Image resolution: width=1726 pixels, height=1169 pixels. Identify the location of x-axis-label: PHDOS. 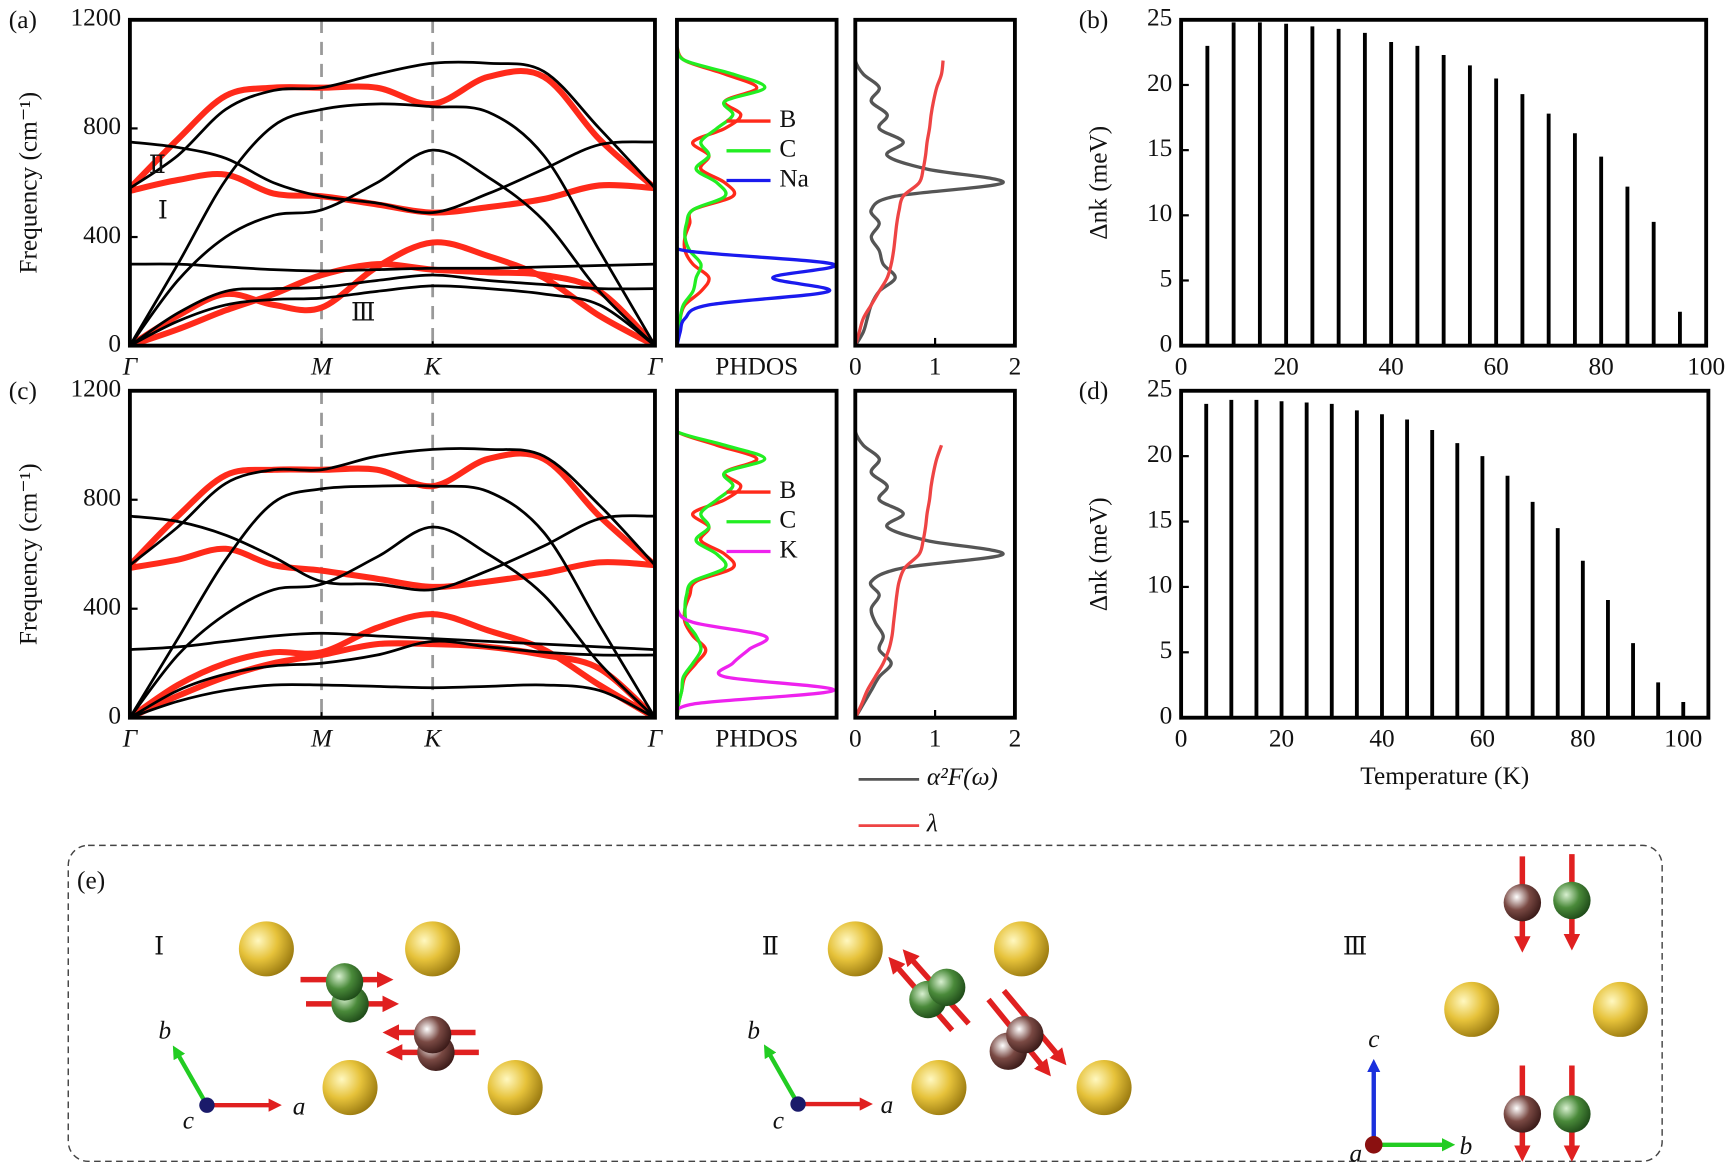
(756, 367).